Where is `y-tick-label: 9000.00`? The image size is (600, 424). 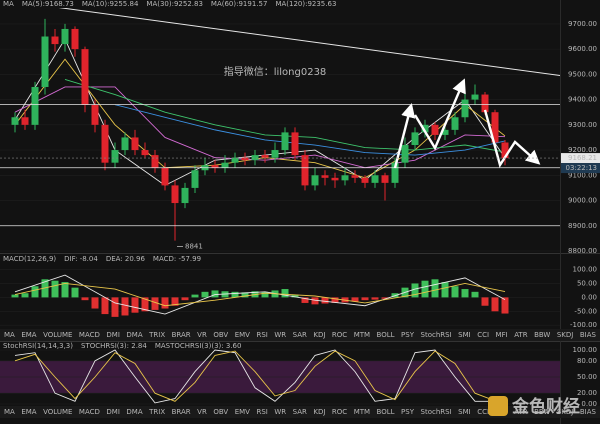
y-tick-label: 9000.00 is located at coordinates (582, 201).